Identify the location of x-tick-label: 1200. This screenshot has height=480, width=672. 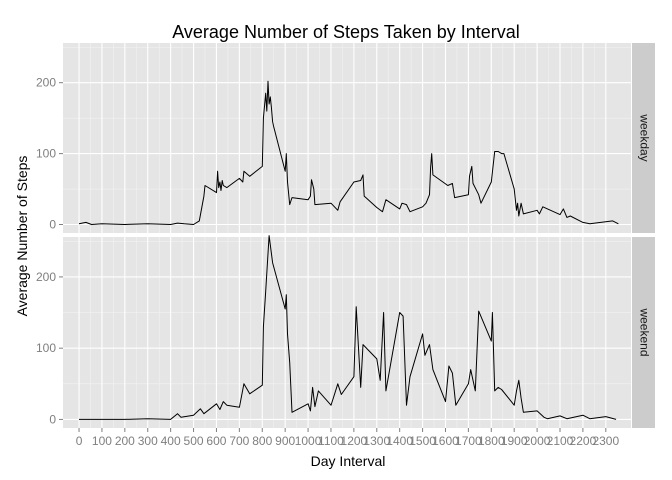
(354, 441).